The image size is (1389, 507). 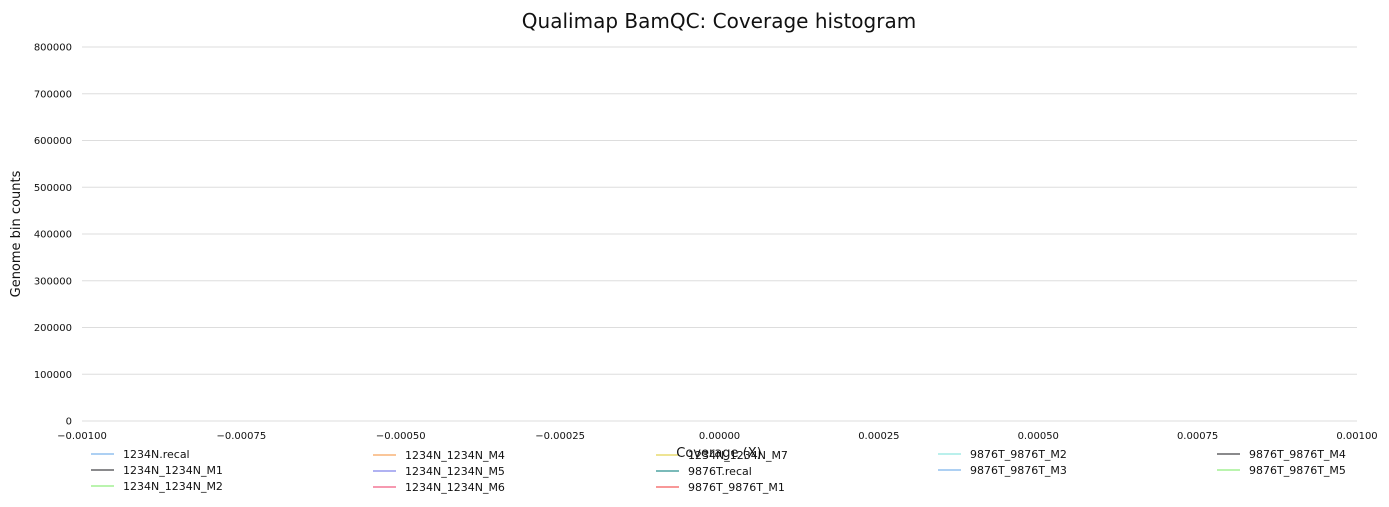 I want to click on y-tick-label: 300000, so click(x=53, y=281).